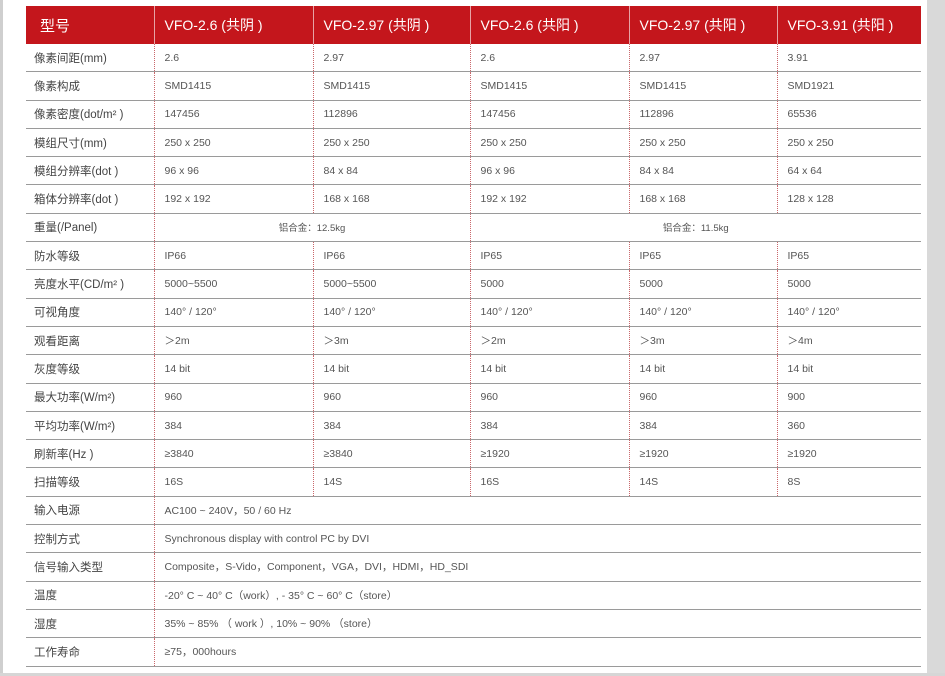  What do you see at coordinates (90, 114) in the screenshot?
I see `row-label: 像素密度(dot/m² )` at bounding box center [90, 114].